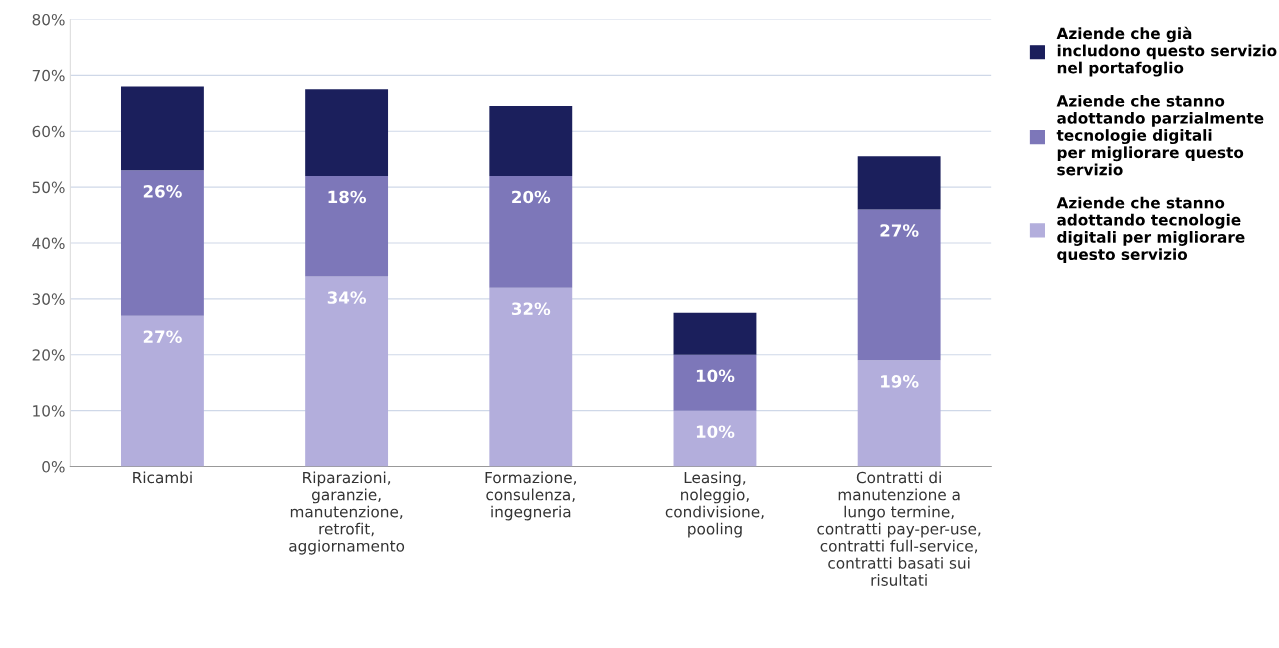 This screenshot has height=648, width=1279. I want to click on y-tick-label: 70%, so click(48, 75).